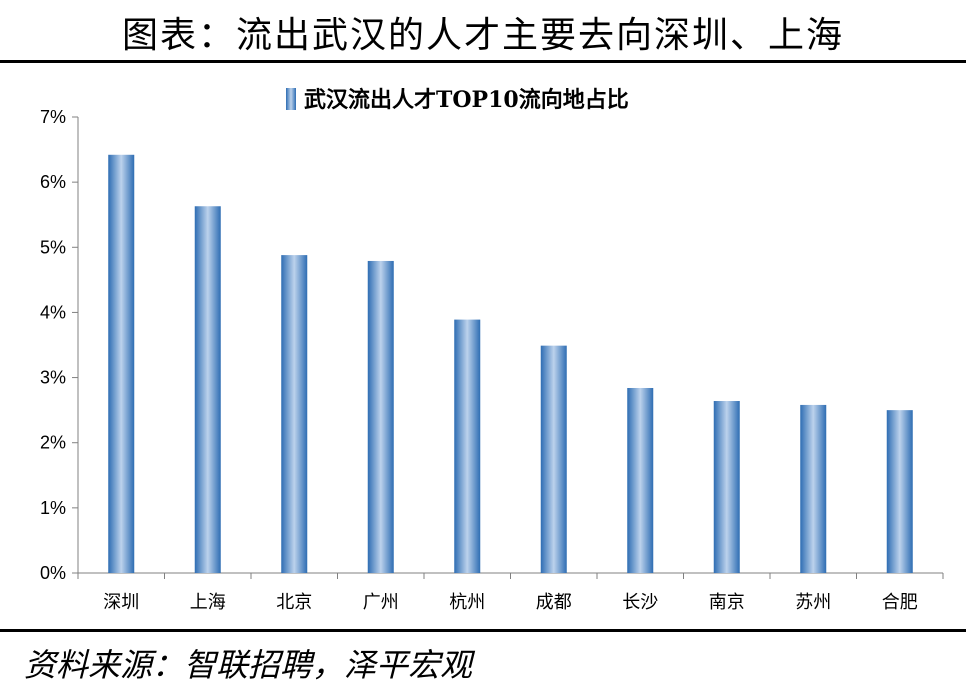 The width and height of the screenshot is (966, 690). Describe the element at coordinates (53, 247) in the screenshot. I see `y-tick-label: 5%` at that location.